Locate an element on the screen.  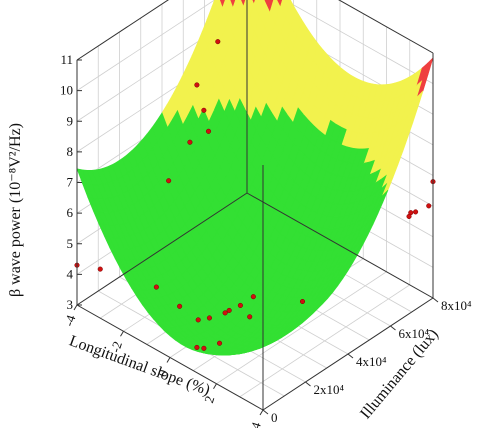
z-tick-label: 10 is located at coordinates (66, 90).